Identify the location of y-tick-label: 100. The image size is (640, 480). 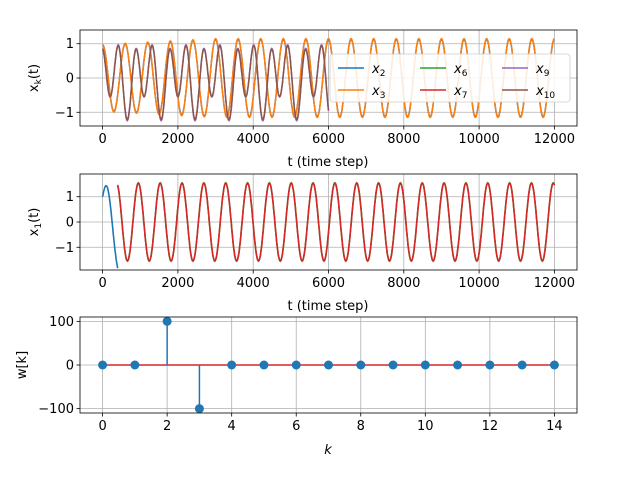
(61, 322).